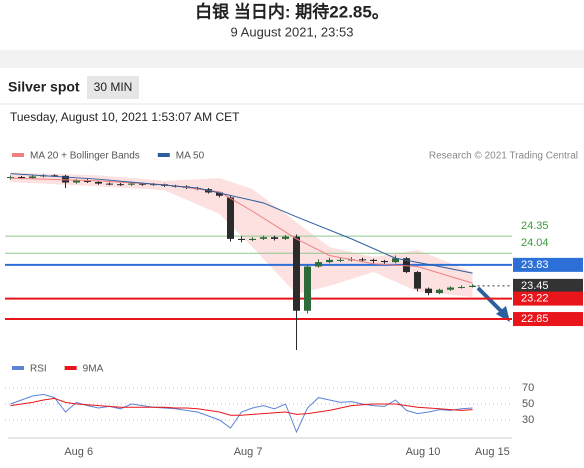  I want to click on subtitle: 9 August 2021, 23:53, so click(292, 31).